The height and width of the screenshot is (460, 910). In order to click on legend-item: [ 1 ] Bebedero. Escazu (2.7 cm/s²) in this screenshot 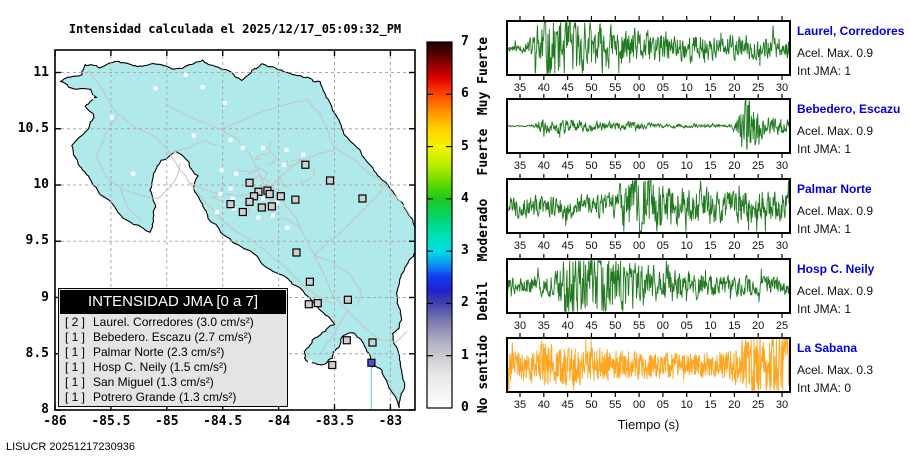, I will do `click(173, 337)`.